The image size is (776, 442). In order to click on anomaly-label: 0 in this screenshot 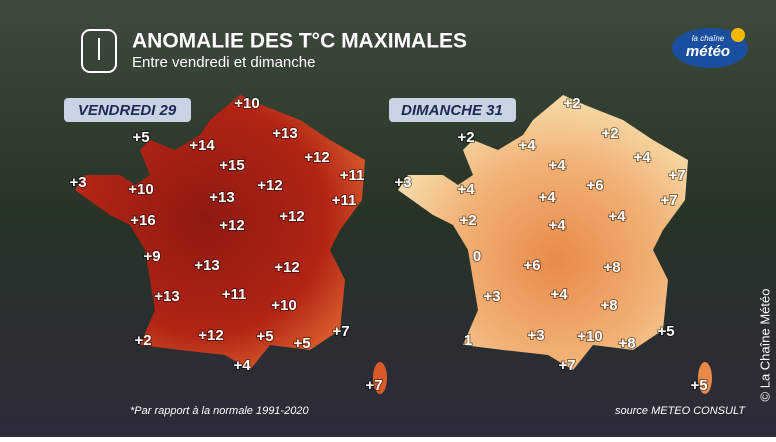, I will do `click(477, 256)`.